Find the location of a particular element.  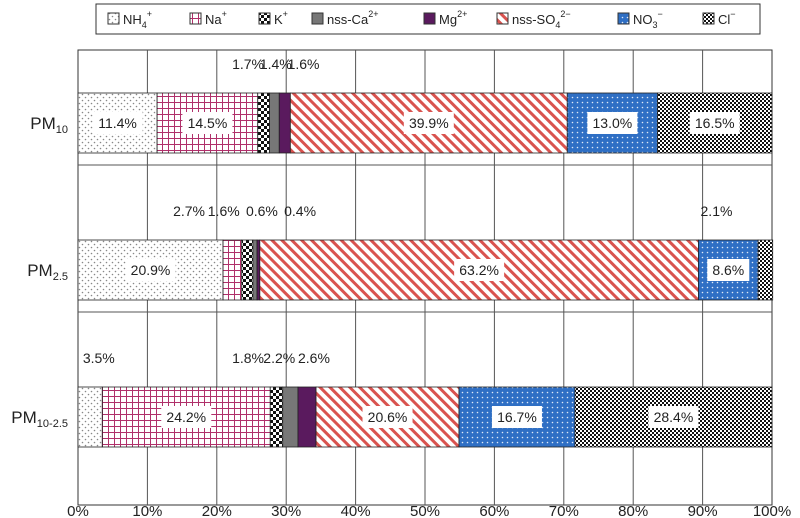

data-label-text: 14.5% is located at coordinates (208, 123).